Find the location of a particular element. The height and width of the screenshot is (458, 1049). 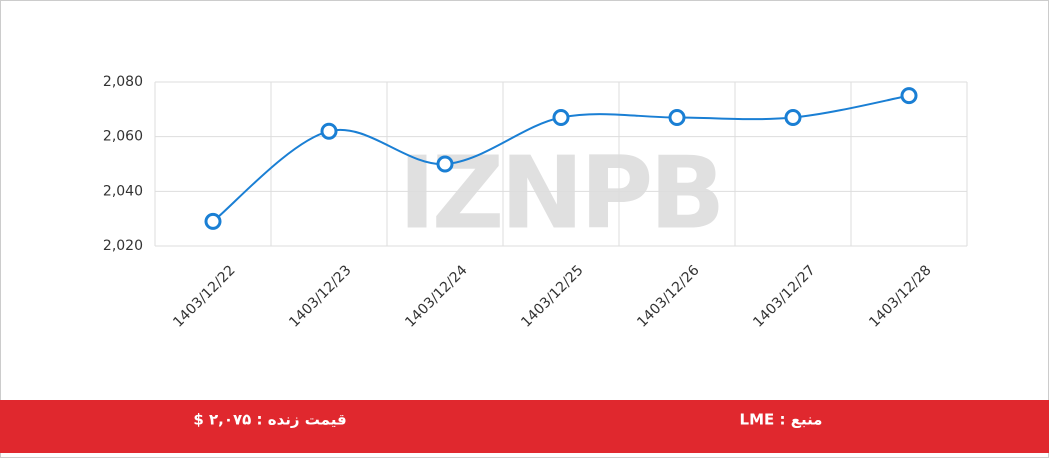

y-tick-label: 2,020 is located at coordinates (123, 246).